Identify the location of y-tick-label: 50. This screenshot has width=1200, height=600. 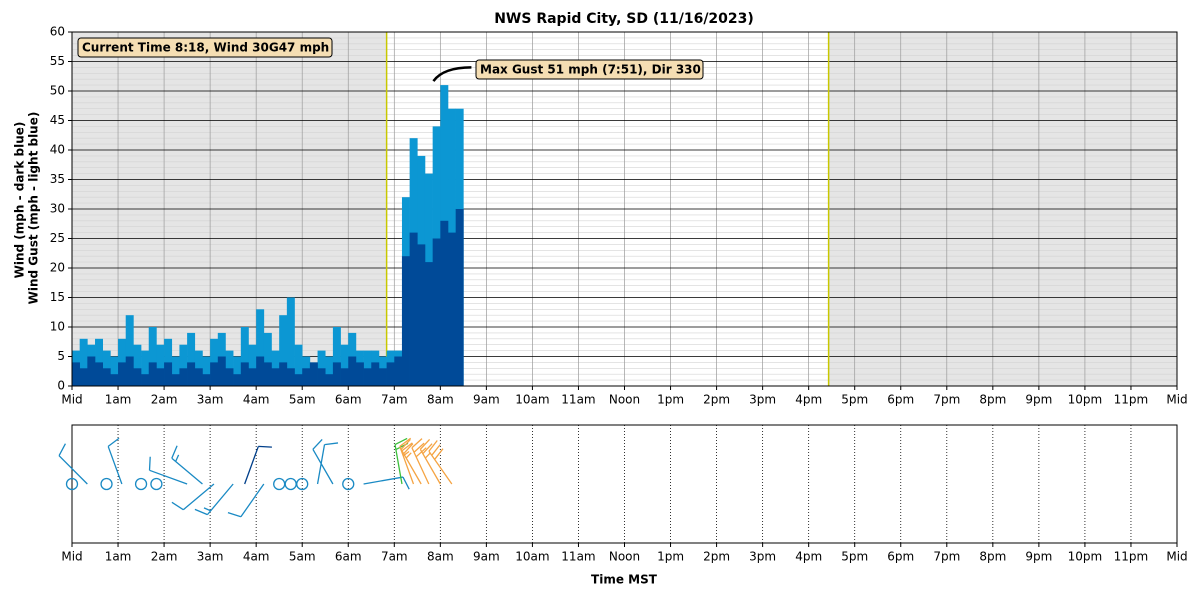
(57, 91).